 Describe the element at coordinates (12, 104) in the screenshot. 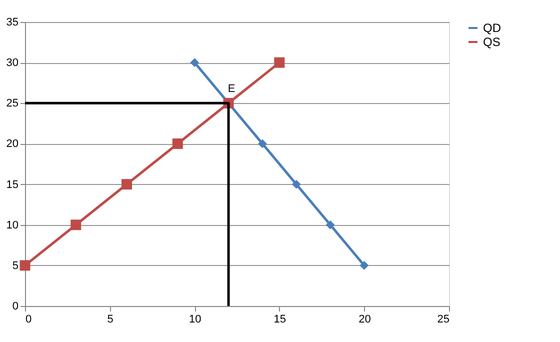

I see `y-tick-label: 25` at that location.